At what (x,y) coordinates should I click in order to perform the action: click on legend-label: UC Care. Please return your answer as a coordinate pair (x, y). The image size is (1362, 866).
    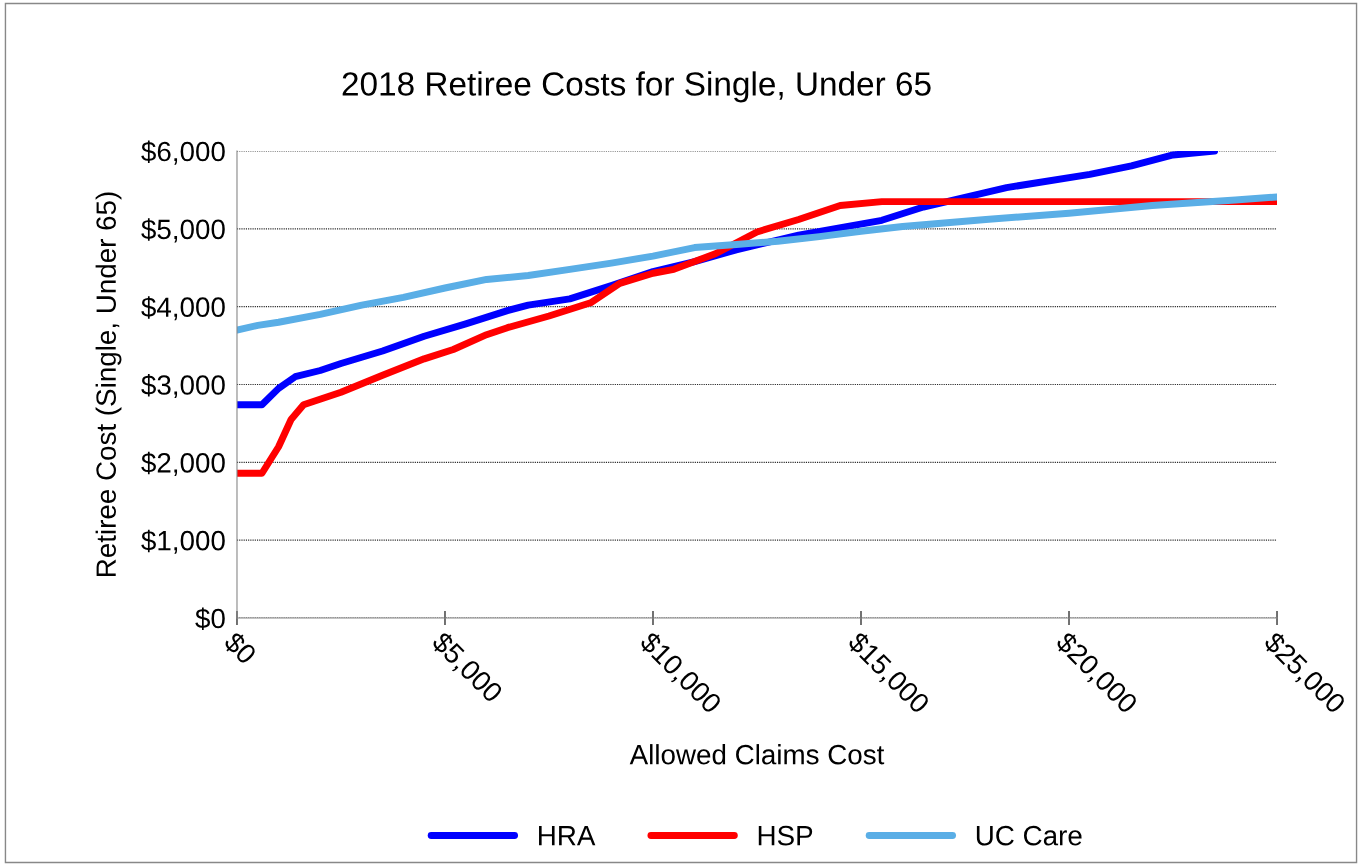
    Looking at the image, I should click on (1029, 835).